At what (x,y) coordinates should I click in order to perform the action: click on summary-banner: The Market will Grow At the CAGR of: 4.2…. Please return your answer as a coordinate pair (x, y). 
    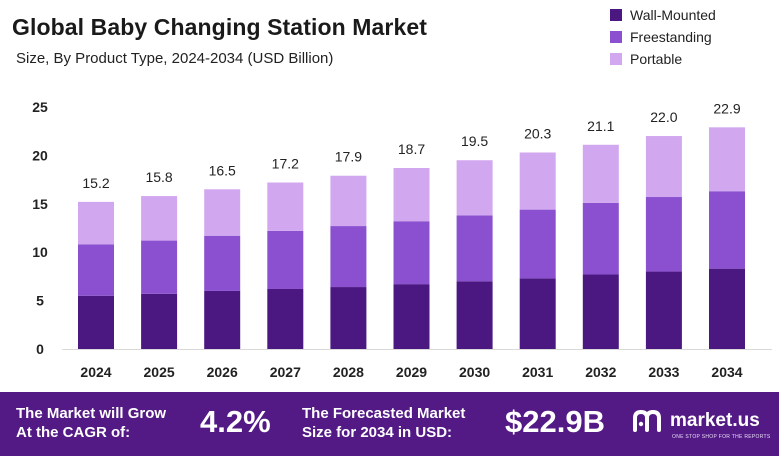
    Looking at the image, I should click on (389, 424).